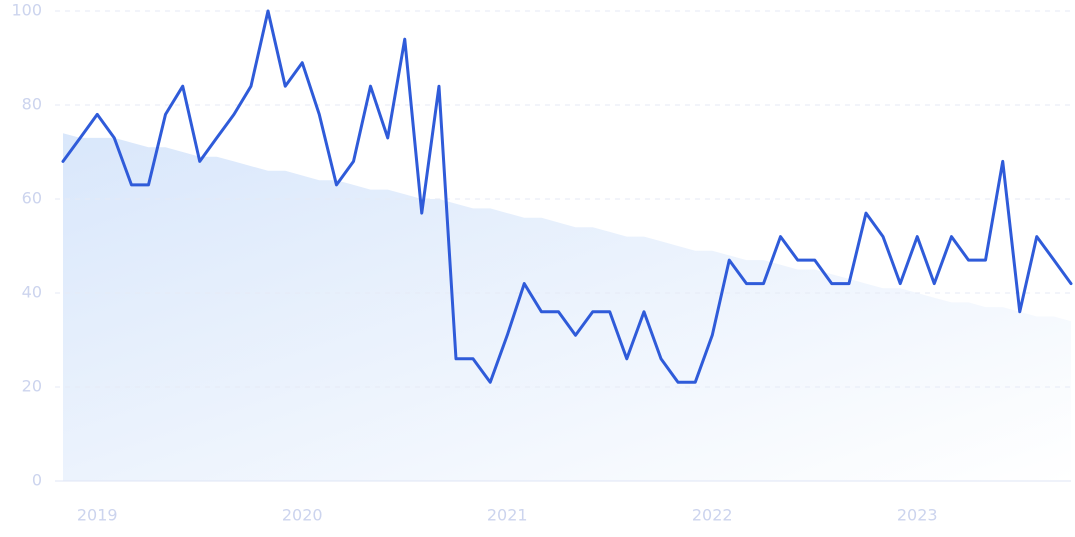  Describe the element at coordinates (37, 480) in the screenshot. I see `y-tick-label: 0` at that location.